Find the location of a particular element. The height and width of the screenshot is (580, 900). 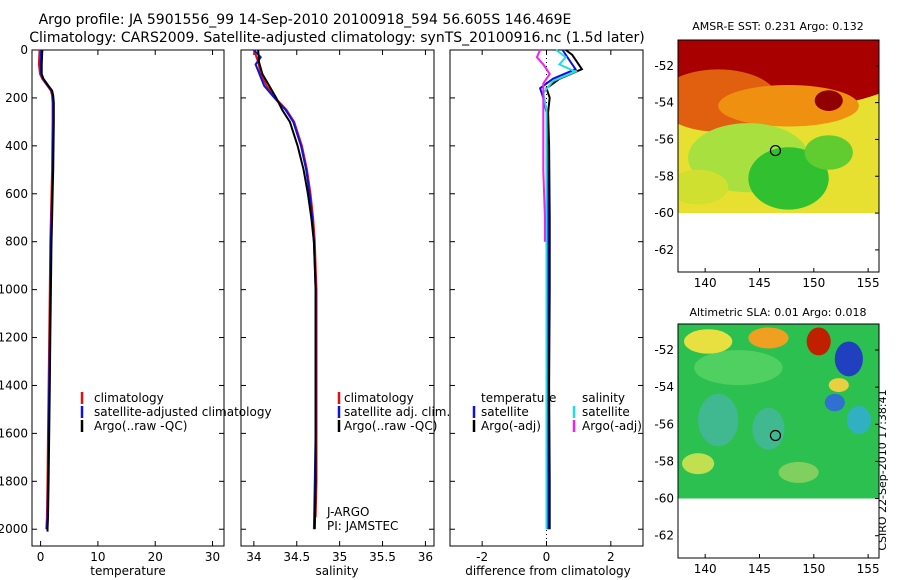

map-1-ytick-label: -54 is located at coordinates (664, 387).